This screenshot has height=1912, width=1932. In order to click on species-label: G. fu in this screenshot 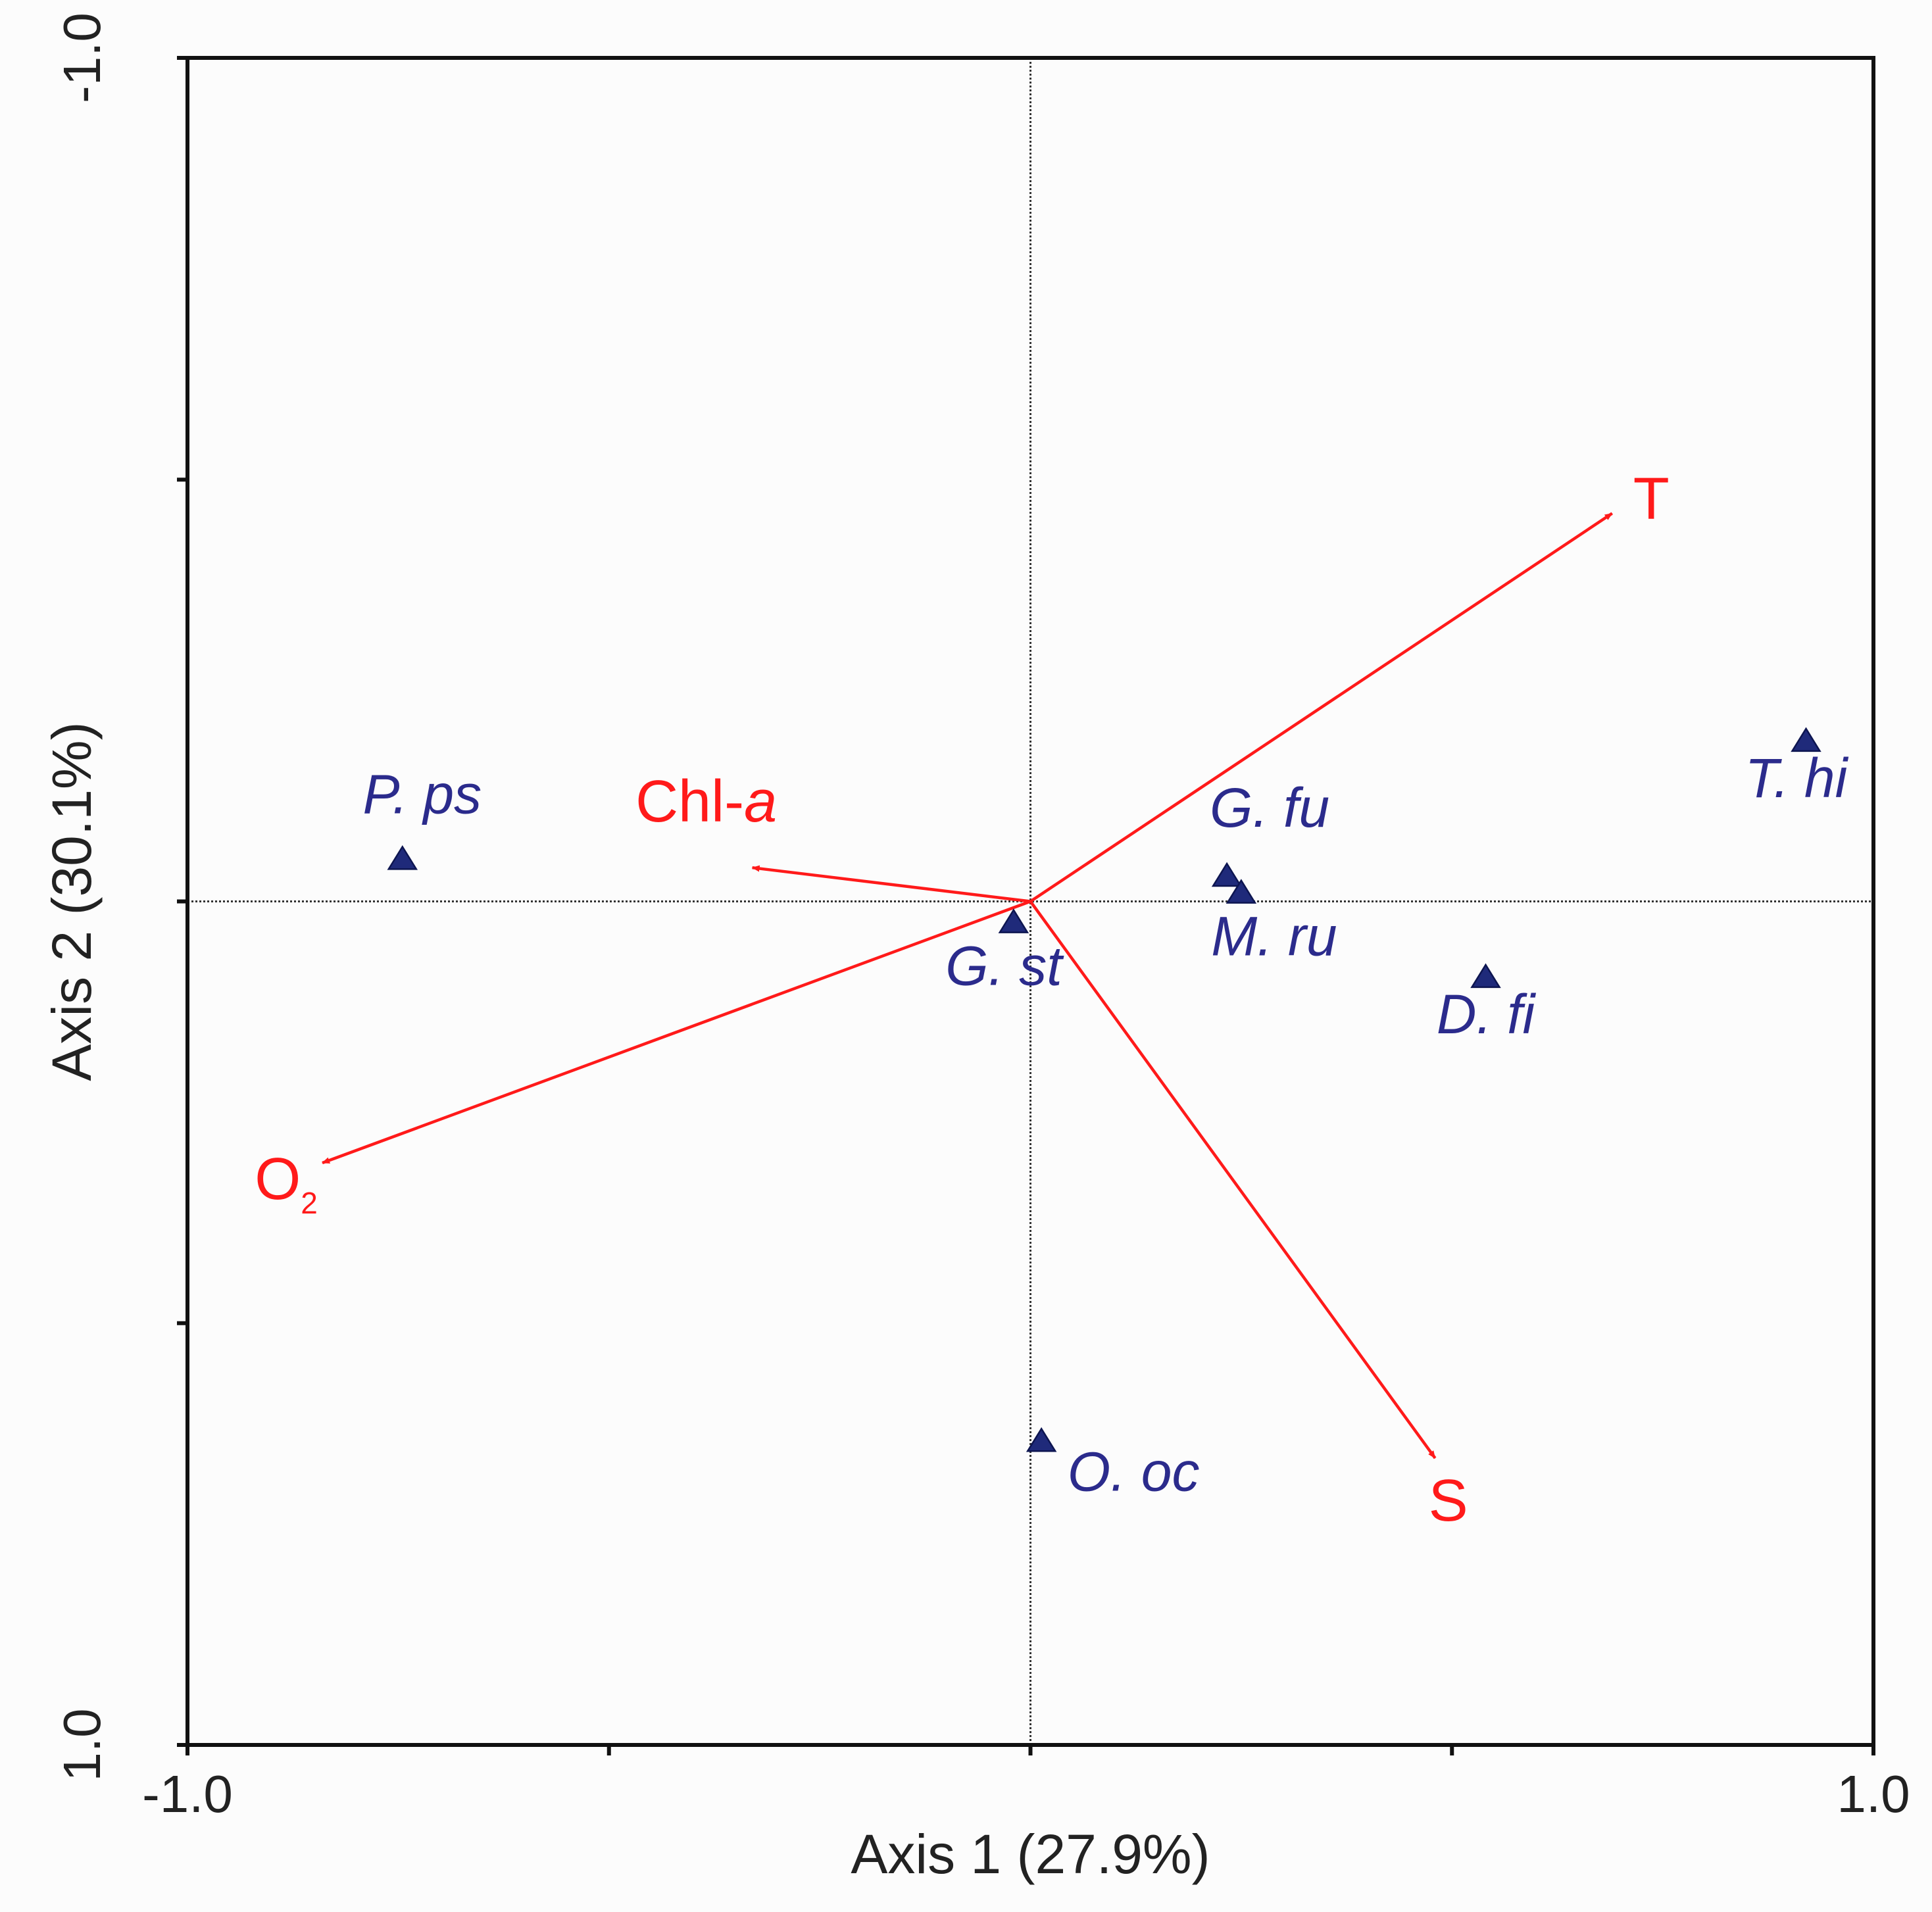, I will do `click(1269, 808)`.